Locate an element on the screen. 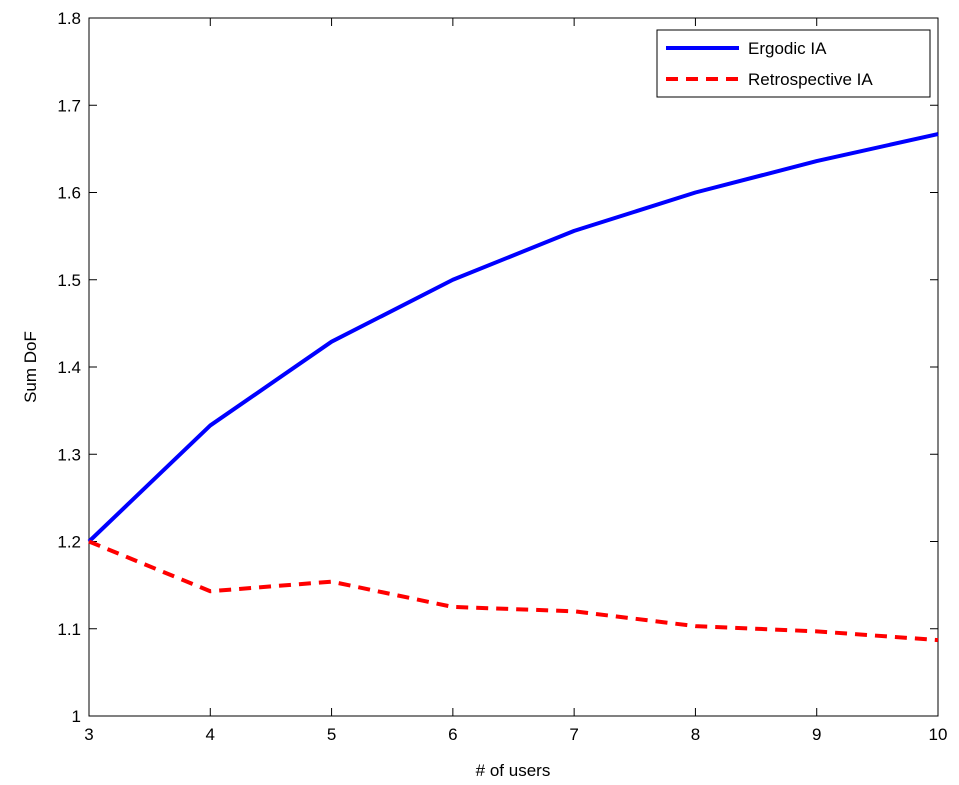 Image resolution: width=959 pixels, height=785 pixels. y-tick-label: 1 is located at coordinates (76, 716).